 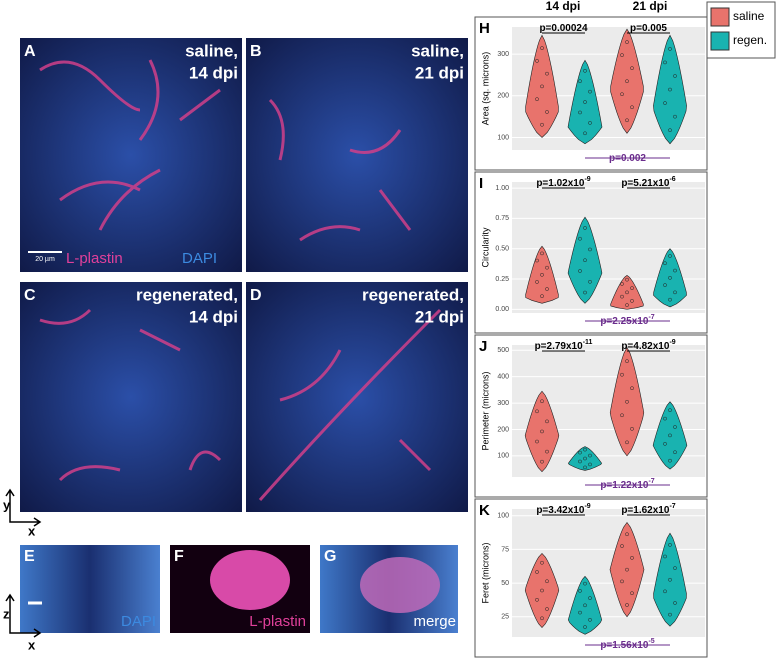 I want to click on y-axis-label: Feret (microns), so click(x=485, y=572).